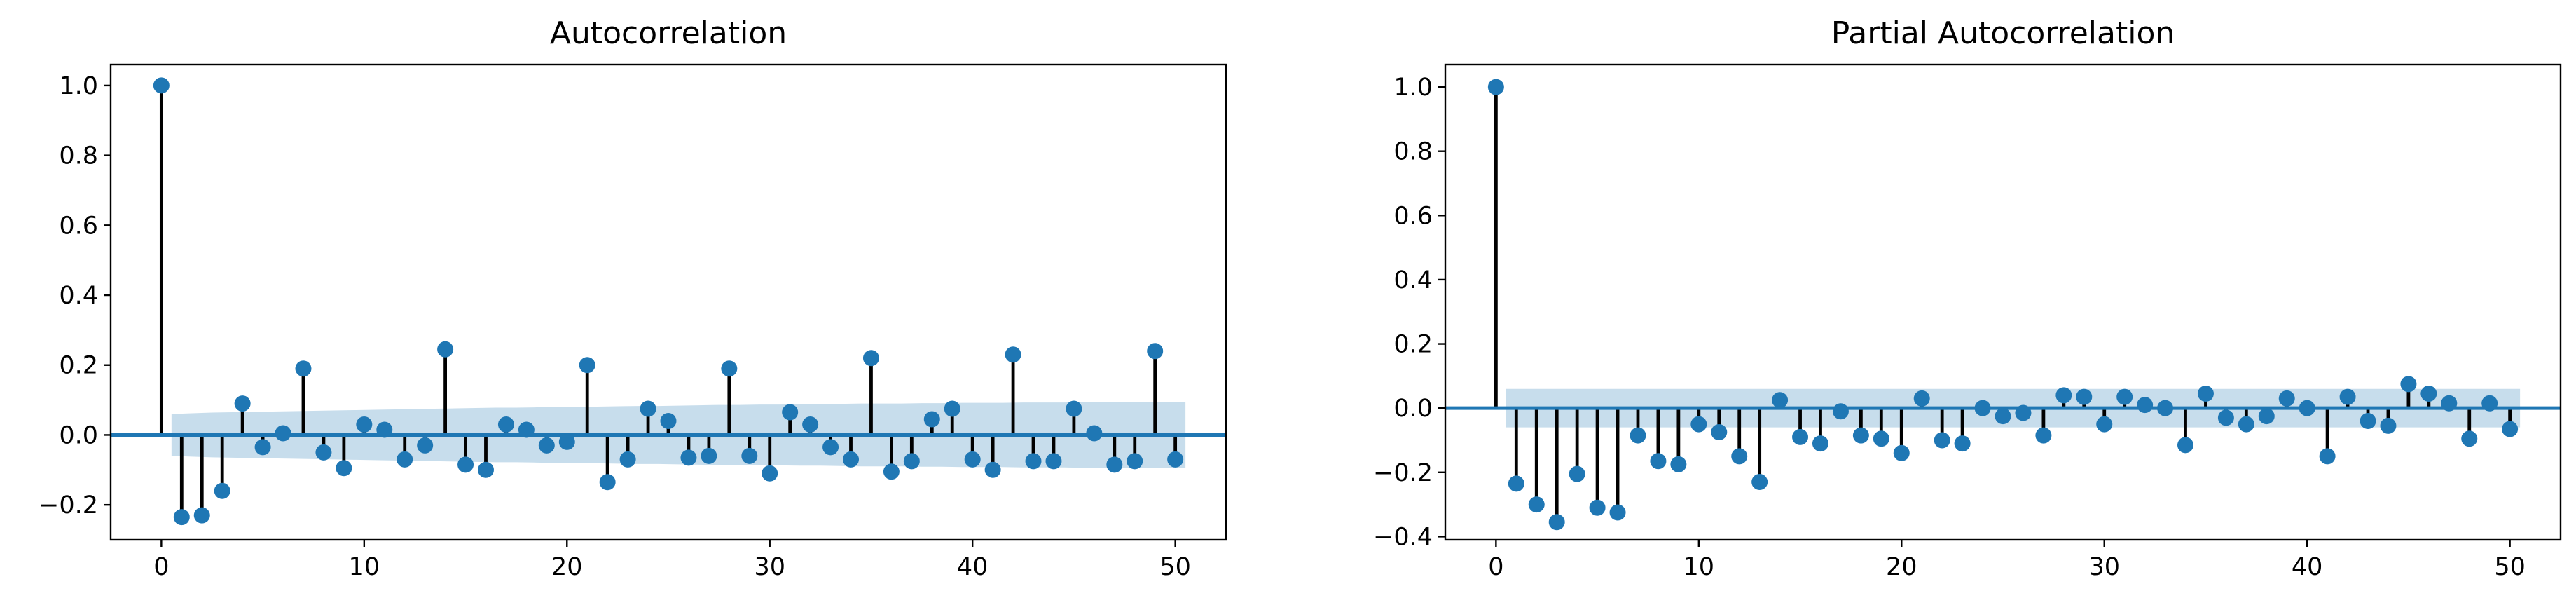 This screenshot has height=612, width=2576. What do you see at coordinates (1403, 537) in the screenshot?
I see `pacf-y-tick-label: −0.4` at bounding box center [1403, 537].